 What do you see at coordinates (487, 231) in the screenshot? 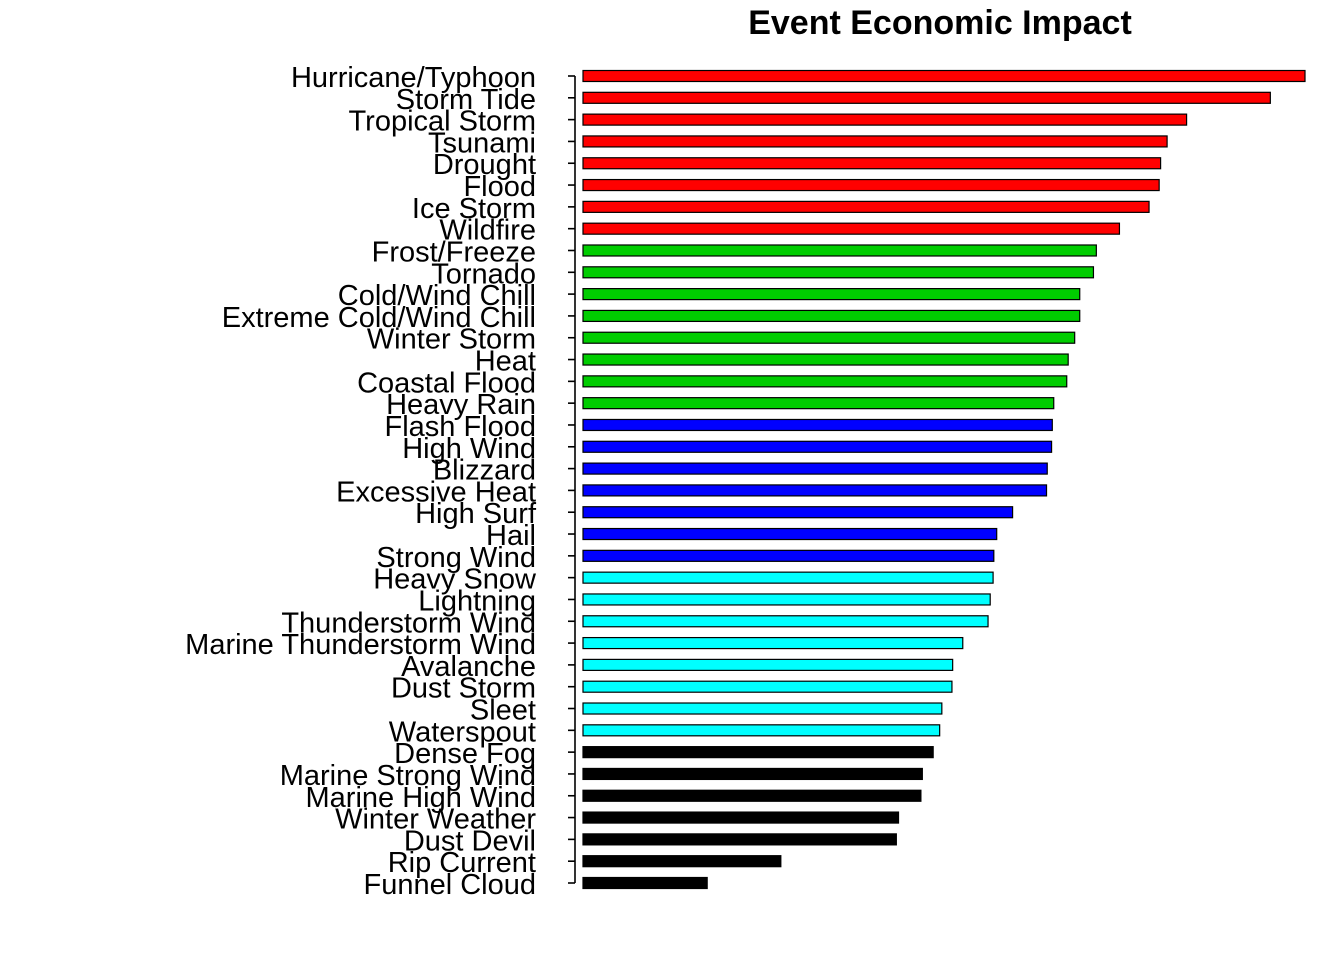
I see `category-label: Wildfire` at bounding box center [487, 231].